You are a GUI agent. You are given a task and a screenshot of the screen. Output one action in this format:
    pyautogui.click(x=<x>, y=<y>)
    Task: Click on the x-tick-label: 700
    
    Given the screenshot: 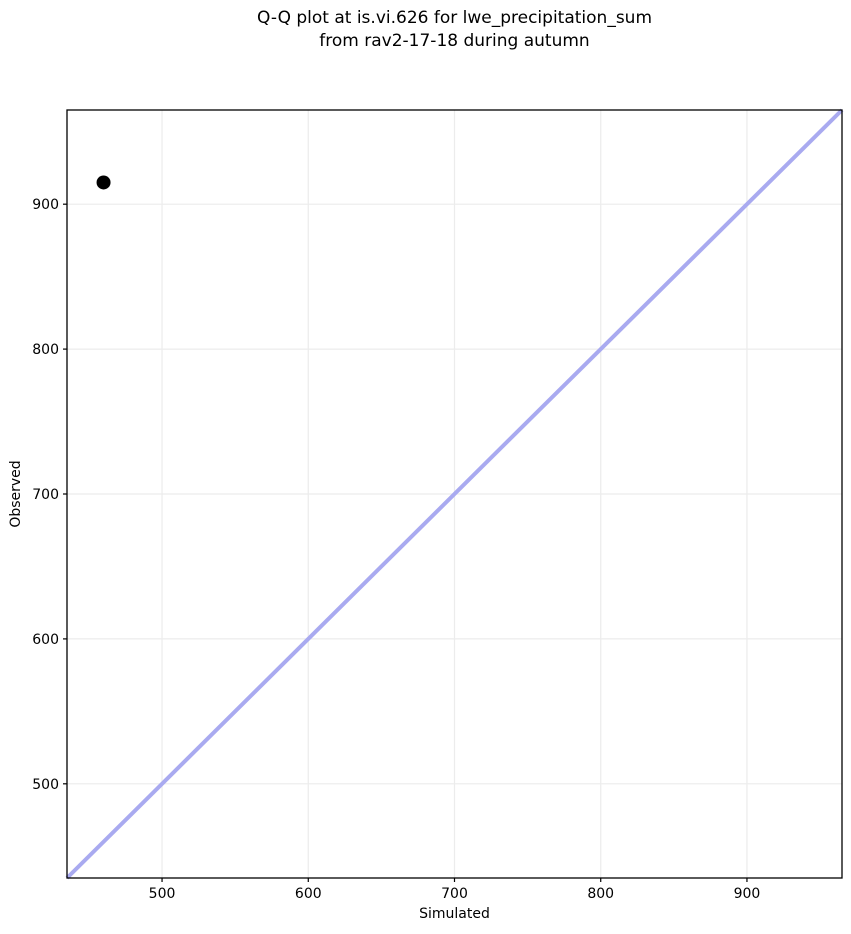 What is the action you would take?
    pyautogui.click(x=454, y=894)
    